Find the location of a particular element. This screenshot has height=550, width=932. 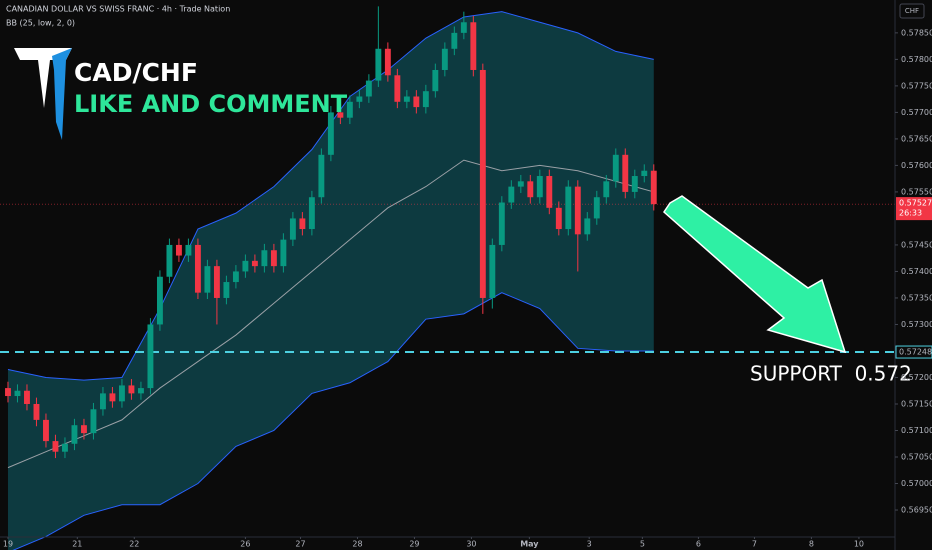

x-tick-label: 7 is located at coordinates (754, 544).